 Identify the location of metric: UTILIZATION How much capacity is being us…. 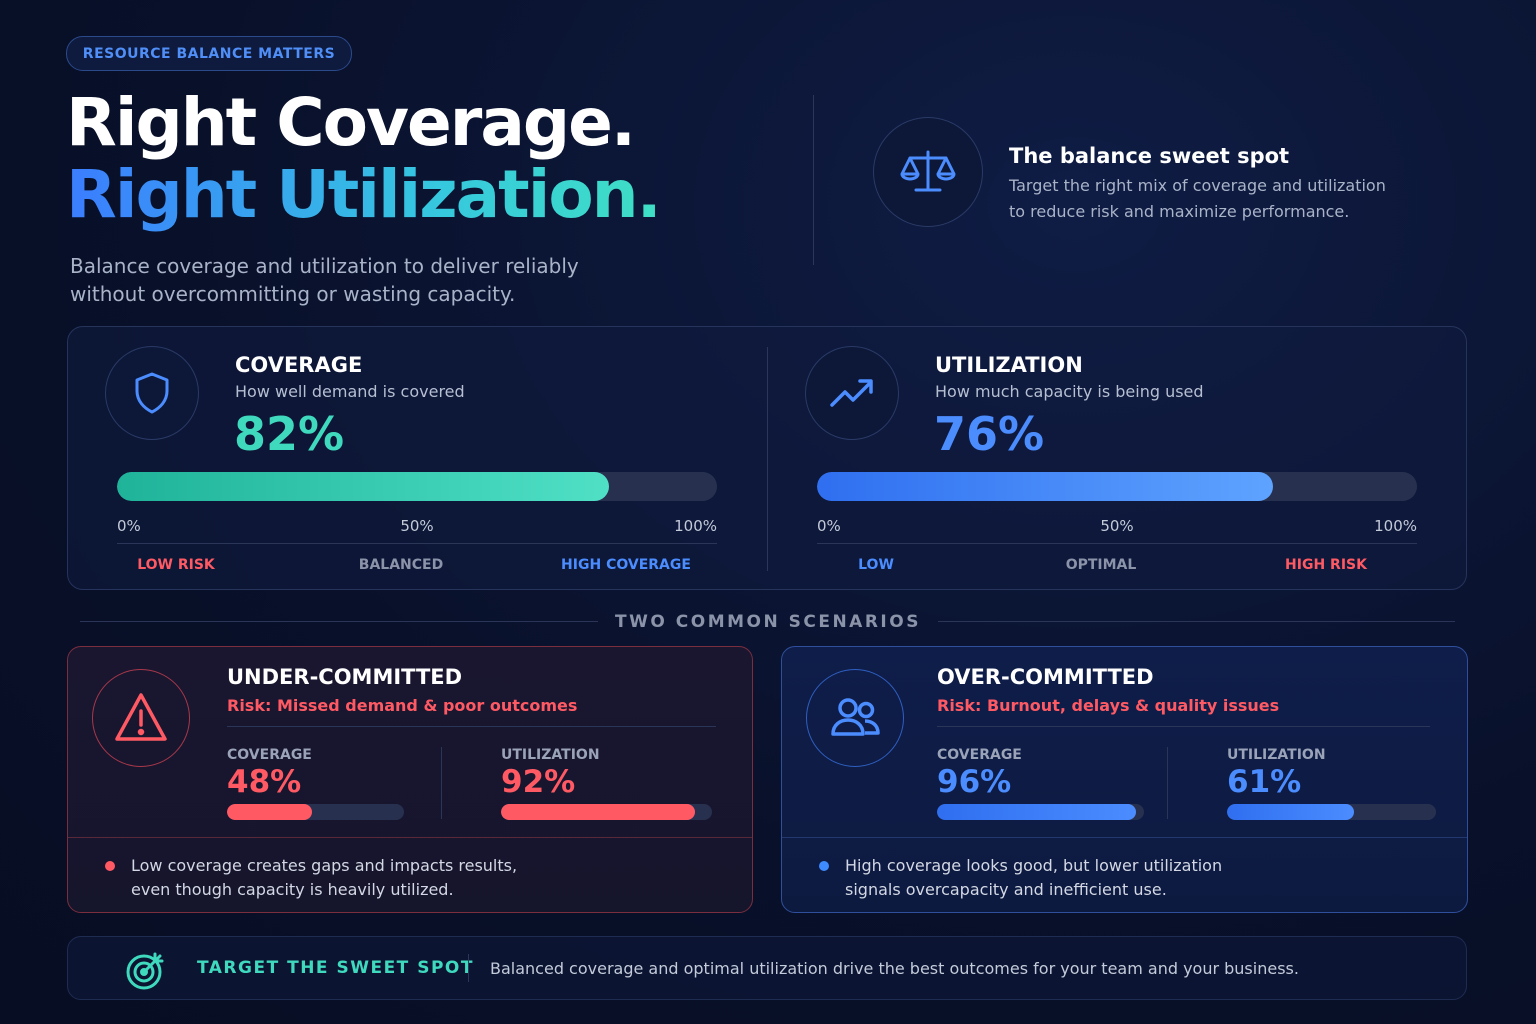
(1118, 458).